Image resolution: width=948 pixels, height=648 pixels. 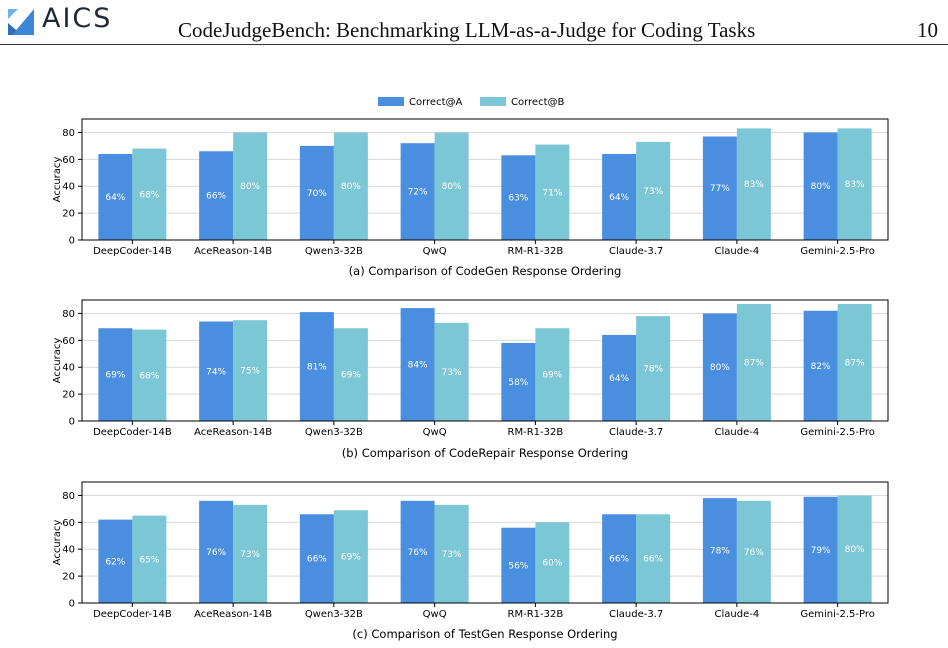 What do you see at coordinates (57, 180) in the screenshot?
I see `y-axis-label: Accuracy` at bounding box center [57, 180].